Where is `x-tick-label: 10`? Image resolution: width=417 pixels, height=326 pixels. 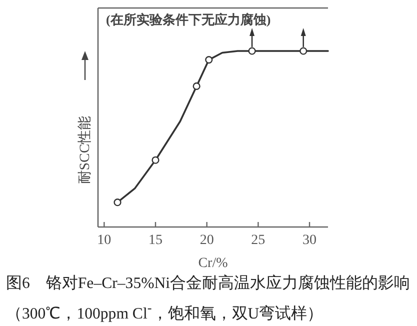 x-tick-label: 10 is located at coordinates (104, 240).